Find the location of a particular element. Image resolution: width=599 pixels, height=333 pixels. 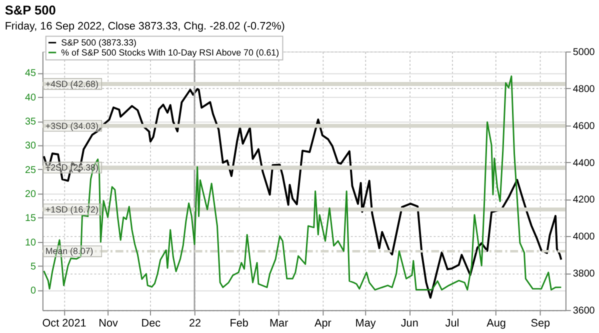

y-tick-label: 40 is located at coordinates (31, 98).